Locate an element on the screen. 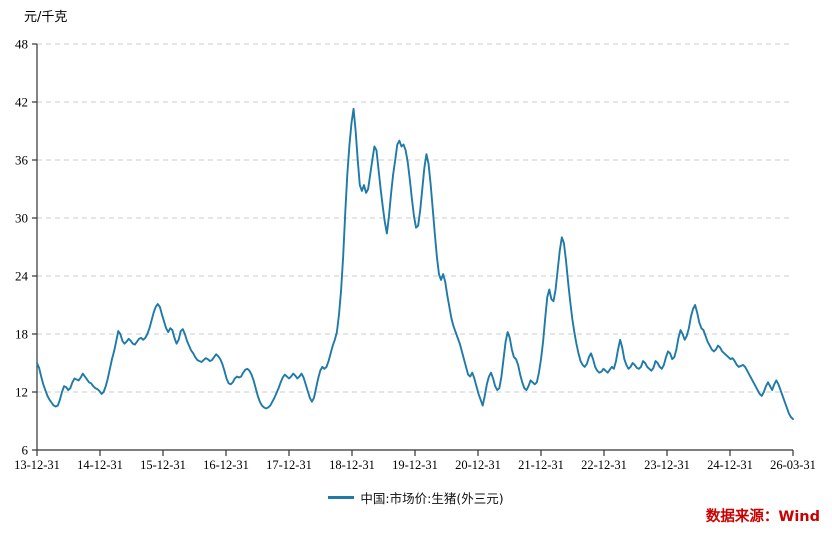 The height and width of the screenshot is (540, 832). svg-text: 18-12-31 is located at coordinates (352, 465).